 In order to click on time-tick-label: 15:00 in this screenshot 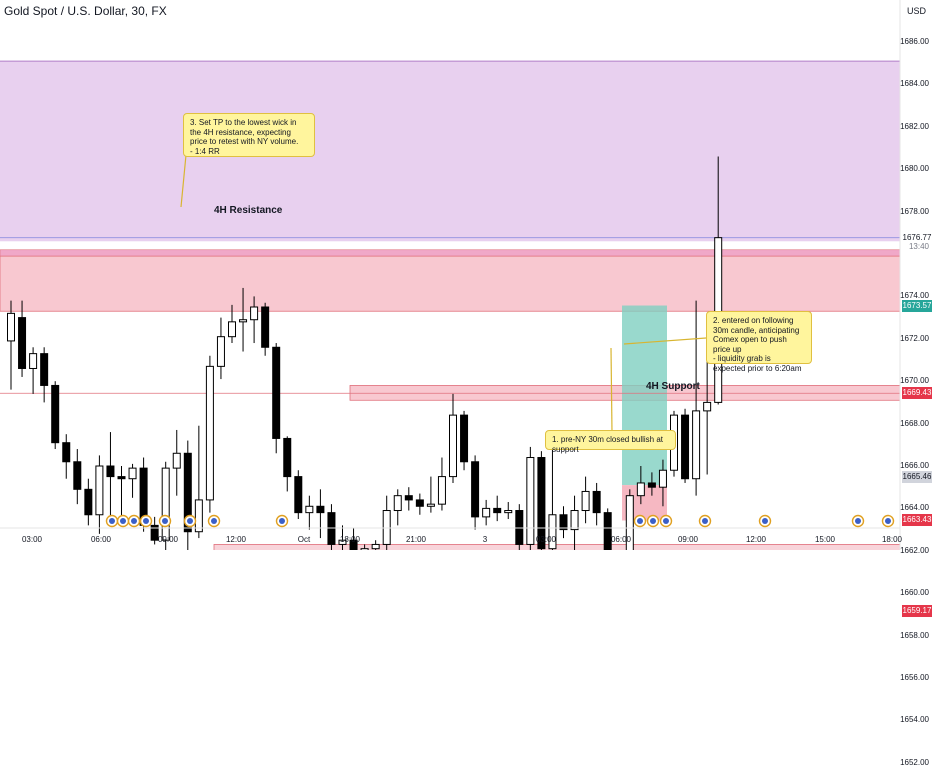, I will do `click(825, 539)`.